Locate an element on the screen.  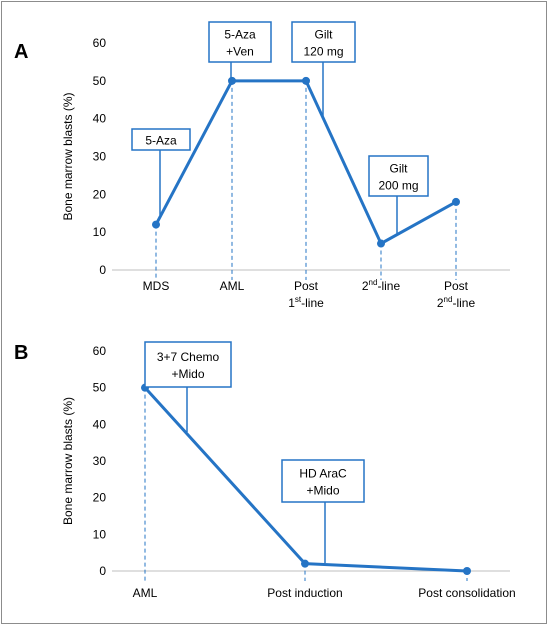
x-category-label: MDS is located at coordinates (156, 286).